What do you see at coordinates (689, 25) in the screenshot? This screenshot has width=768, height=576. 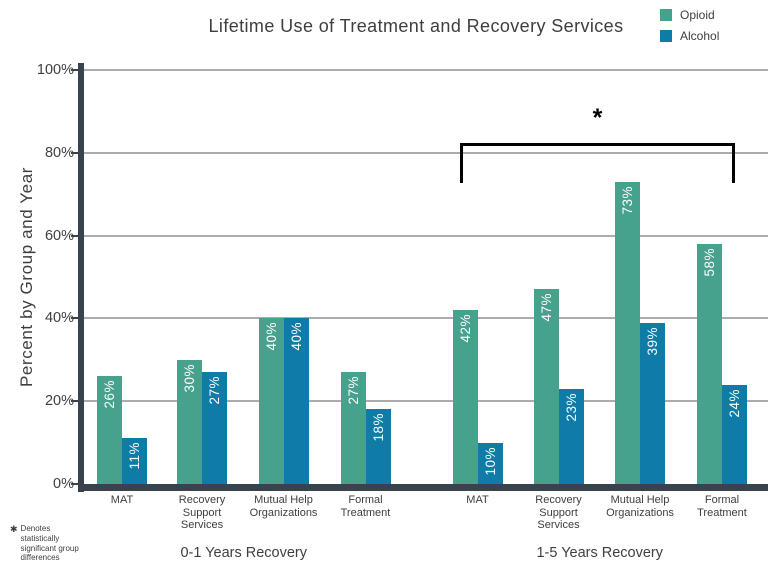 I see `legend: Opioid Alcohol` at bounding box center [689, 25].